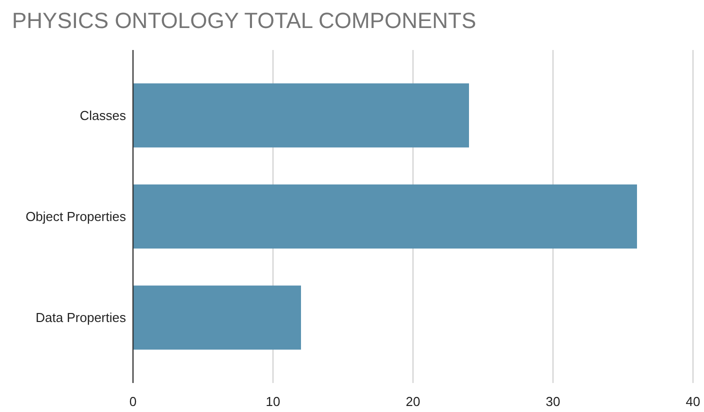 The width and height of the screenshot is (704, 412). Describe the element at coordinates (244, 20) in the screenshot. I see `chart-title: PHYSICS ONTOLOGY TOTAL COMPONENTS` at that location.